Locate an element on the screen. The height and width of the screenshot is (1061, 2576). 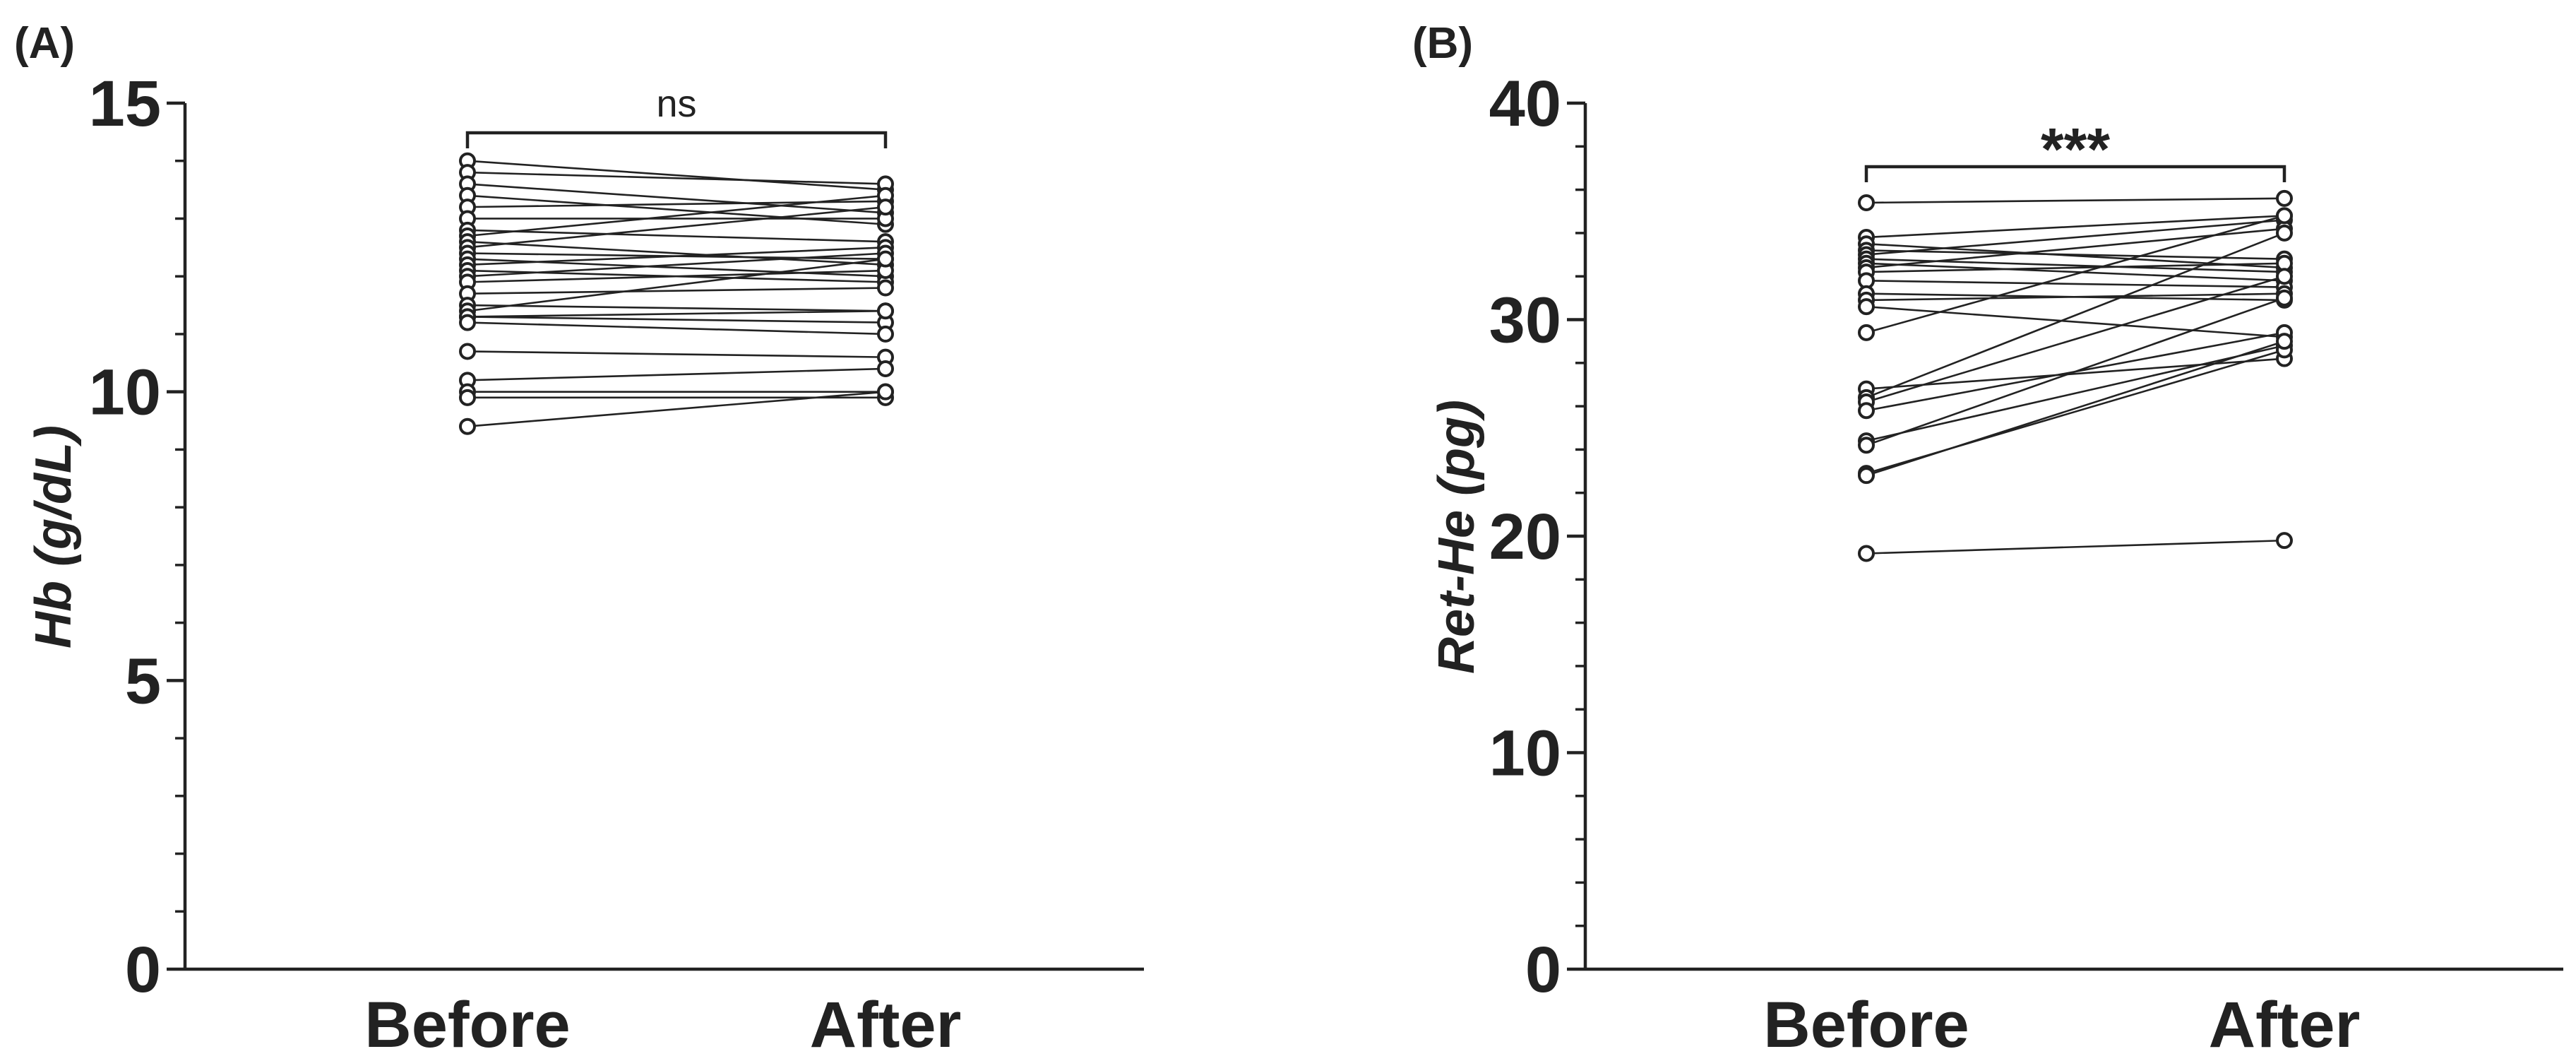
panel-a-minor-ticks is located at coordinates (180, 536).